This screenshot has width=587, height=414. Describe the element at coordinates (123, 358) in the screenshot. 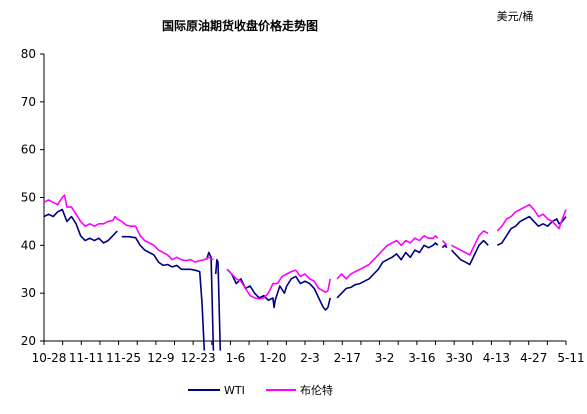

I see `x-tick-label: 11-25` at that location.